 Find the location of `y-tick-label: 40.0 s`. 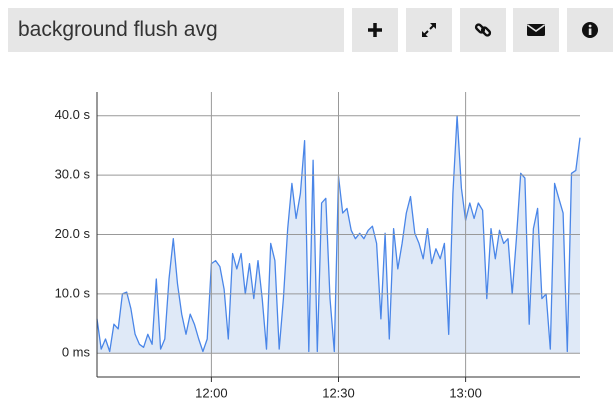

y-tick-label: 40.0 s is located at coordinates (73, 114).